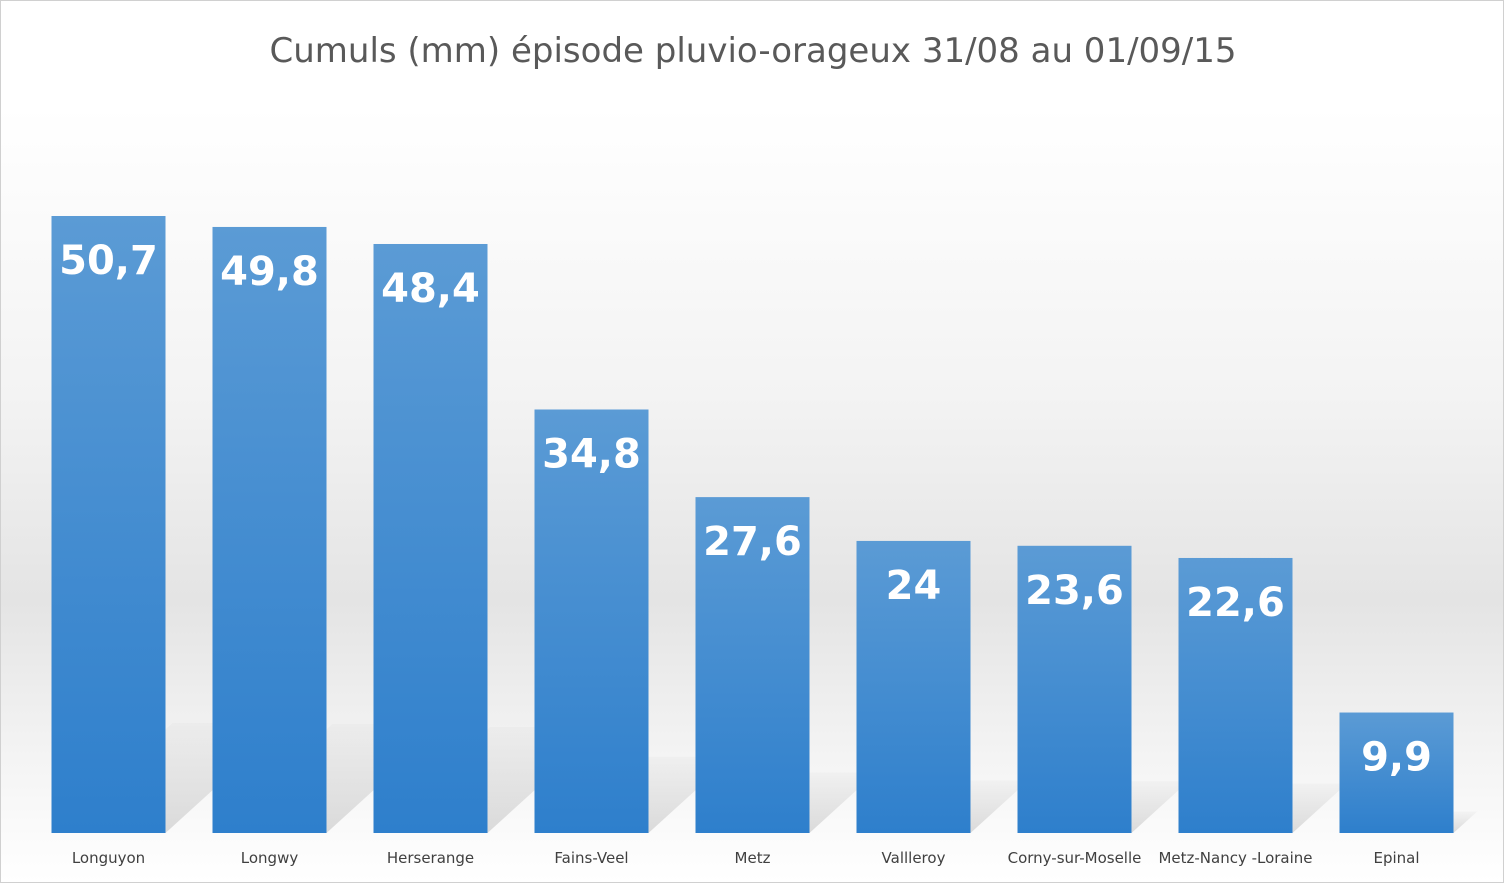 Image resolution: width=1504 pixels, height=883 pixels. Describe the element at coordinates (1396, 858) in the screenshot. I see `tick-label-epinal: Epinal` at that location.